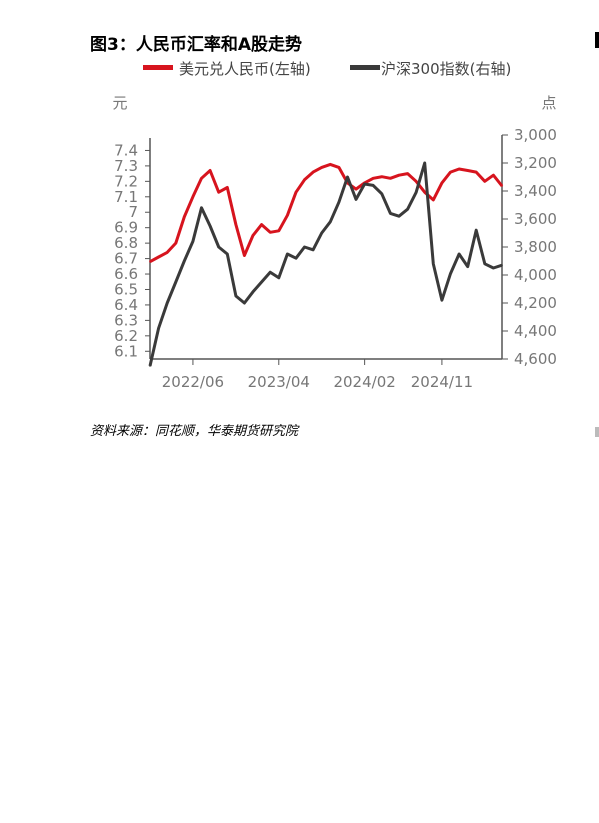  I want to click on left-axis-tick-label: 6.1, so click(126, 351).